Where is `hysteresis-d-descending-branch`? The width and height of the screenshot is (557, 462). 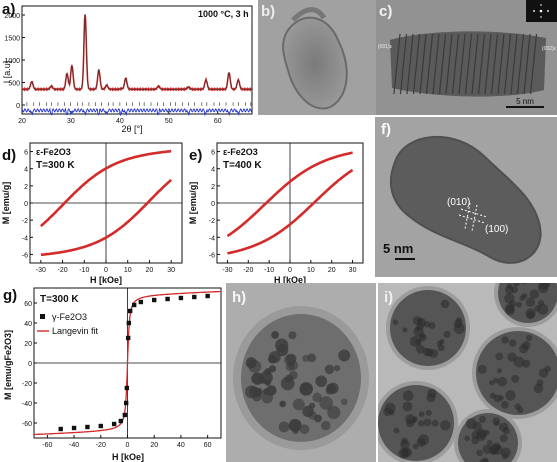
hysteresis-d-descending-branch is located at coordinates (106, 188).